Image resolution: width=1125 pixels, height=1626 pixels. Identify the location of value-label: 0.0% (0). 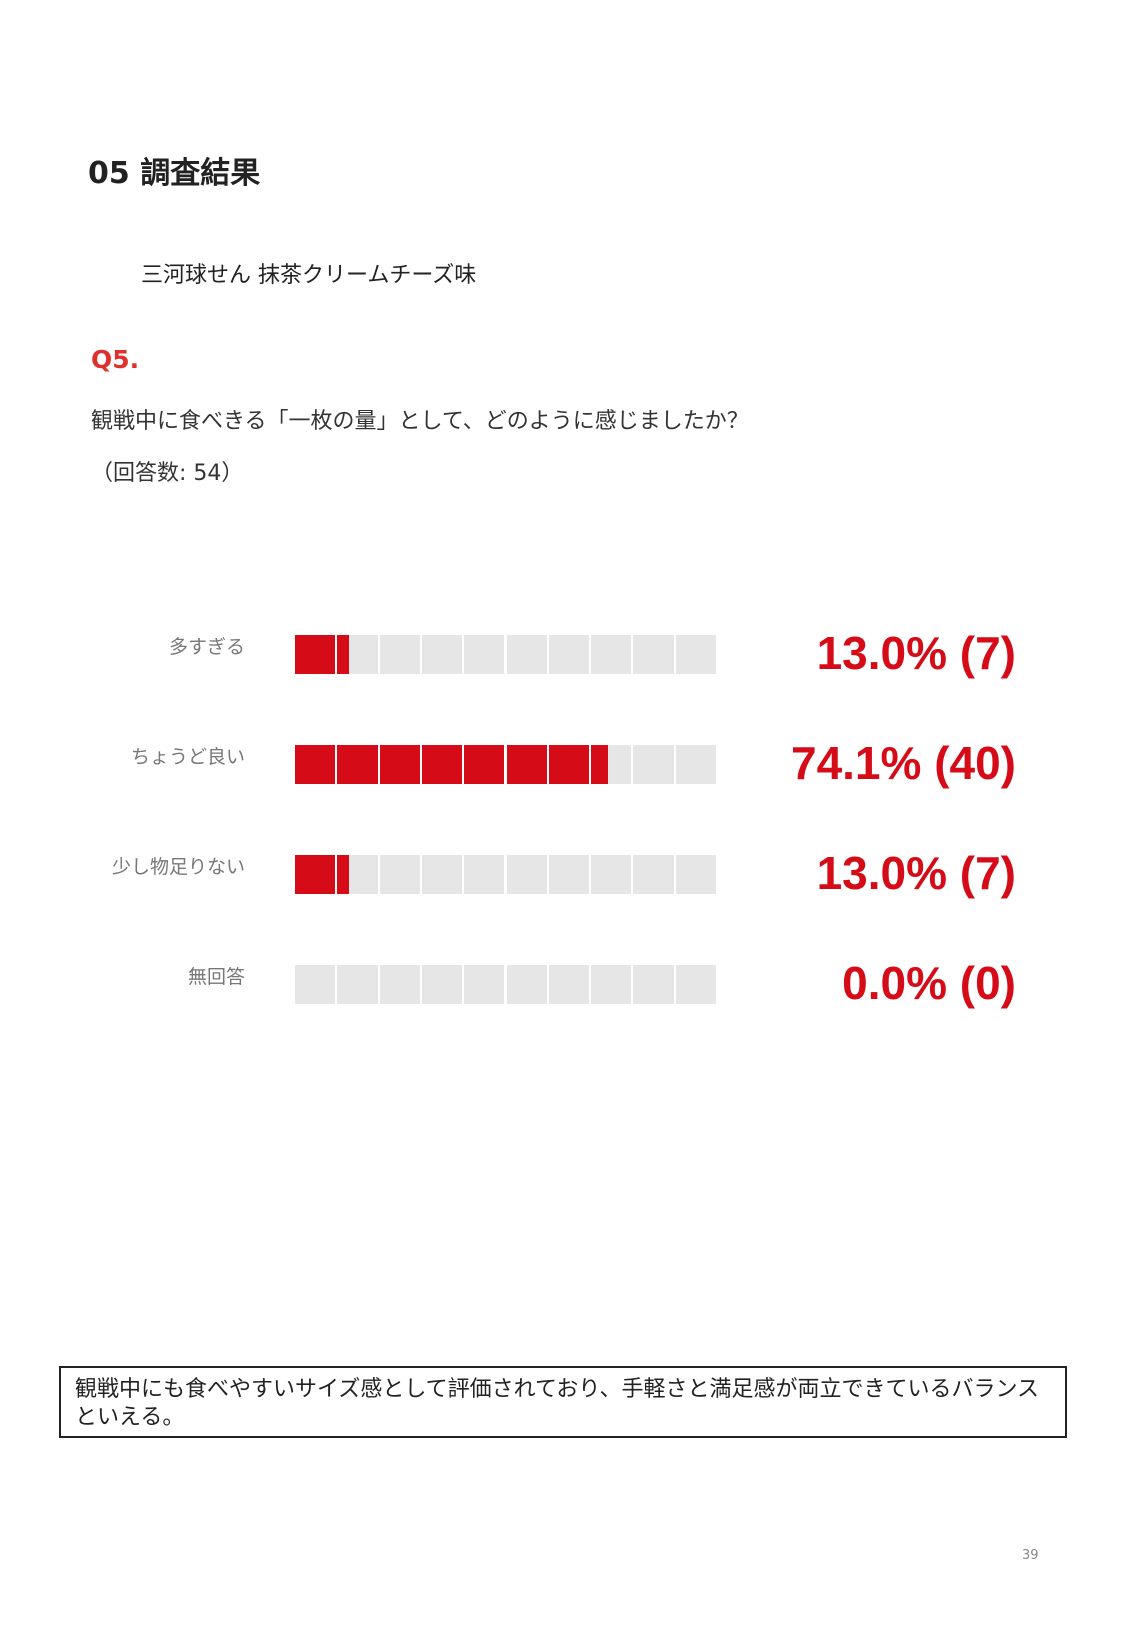
(929, 983).